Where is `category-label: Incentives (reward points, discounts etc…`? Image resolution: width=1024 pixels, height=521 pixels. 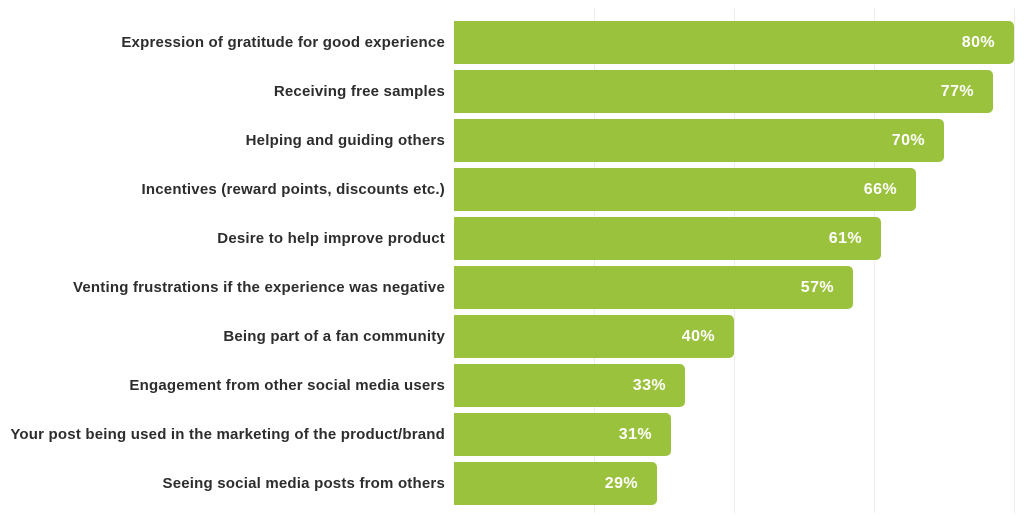 category-label: Incentives (reward points, discounts etc… is located at coordinates (293, 189).